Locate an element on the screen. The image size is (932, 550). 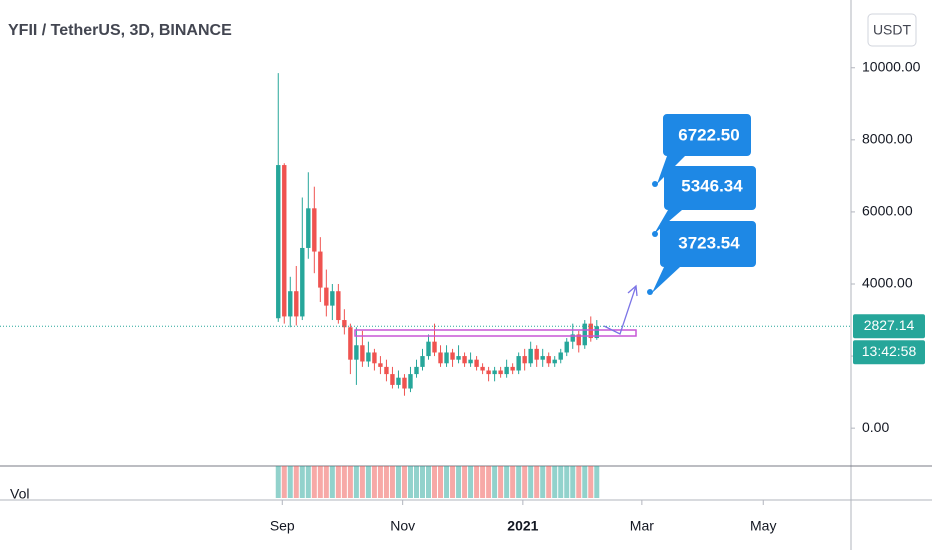
callout is located at coordinates (704, 149).